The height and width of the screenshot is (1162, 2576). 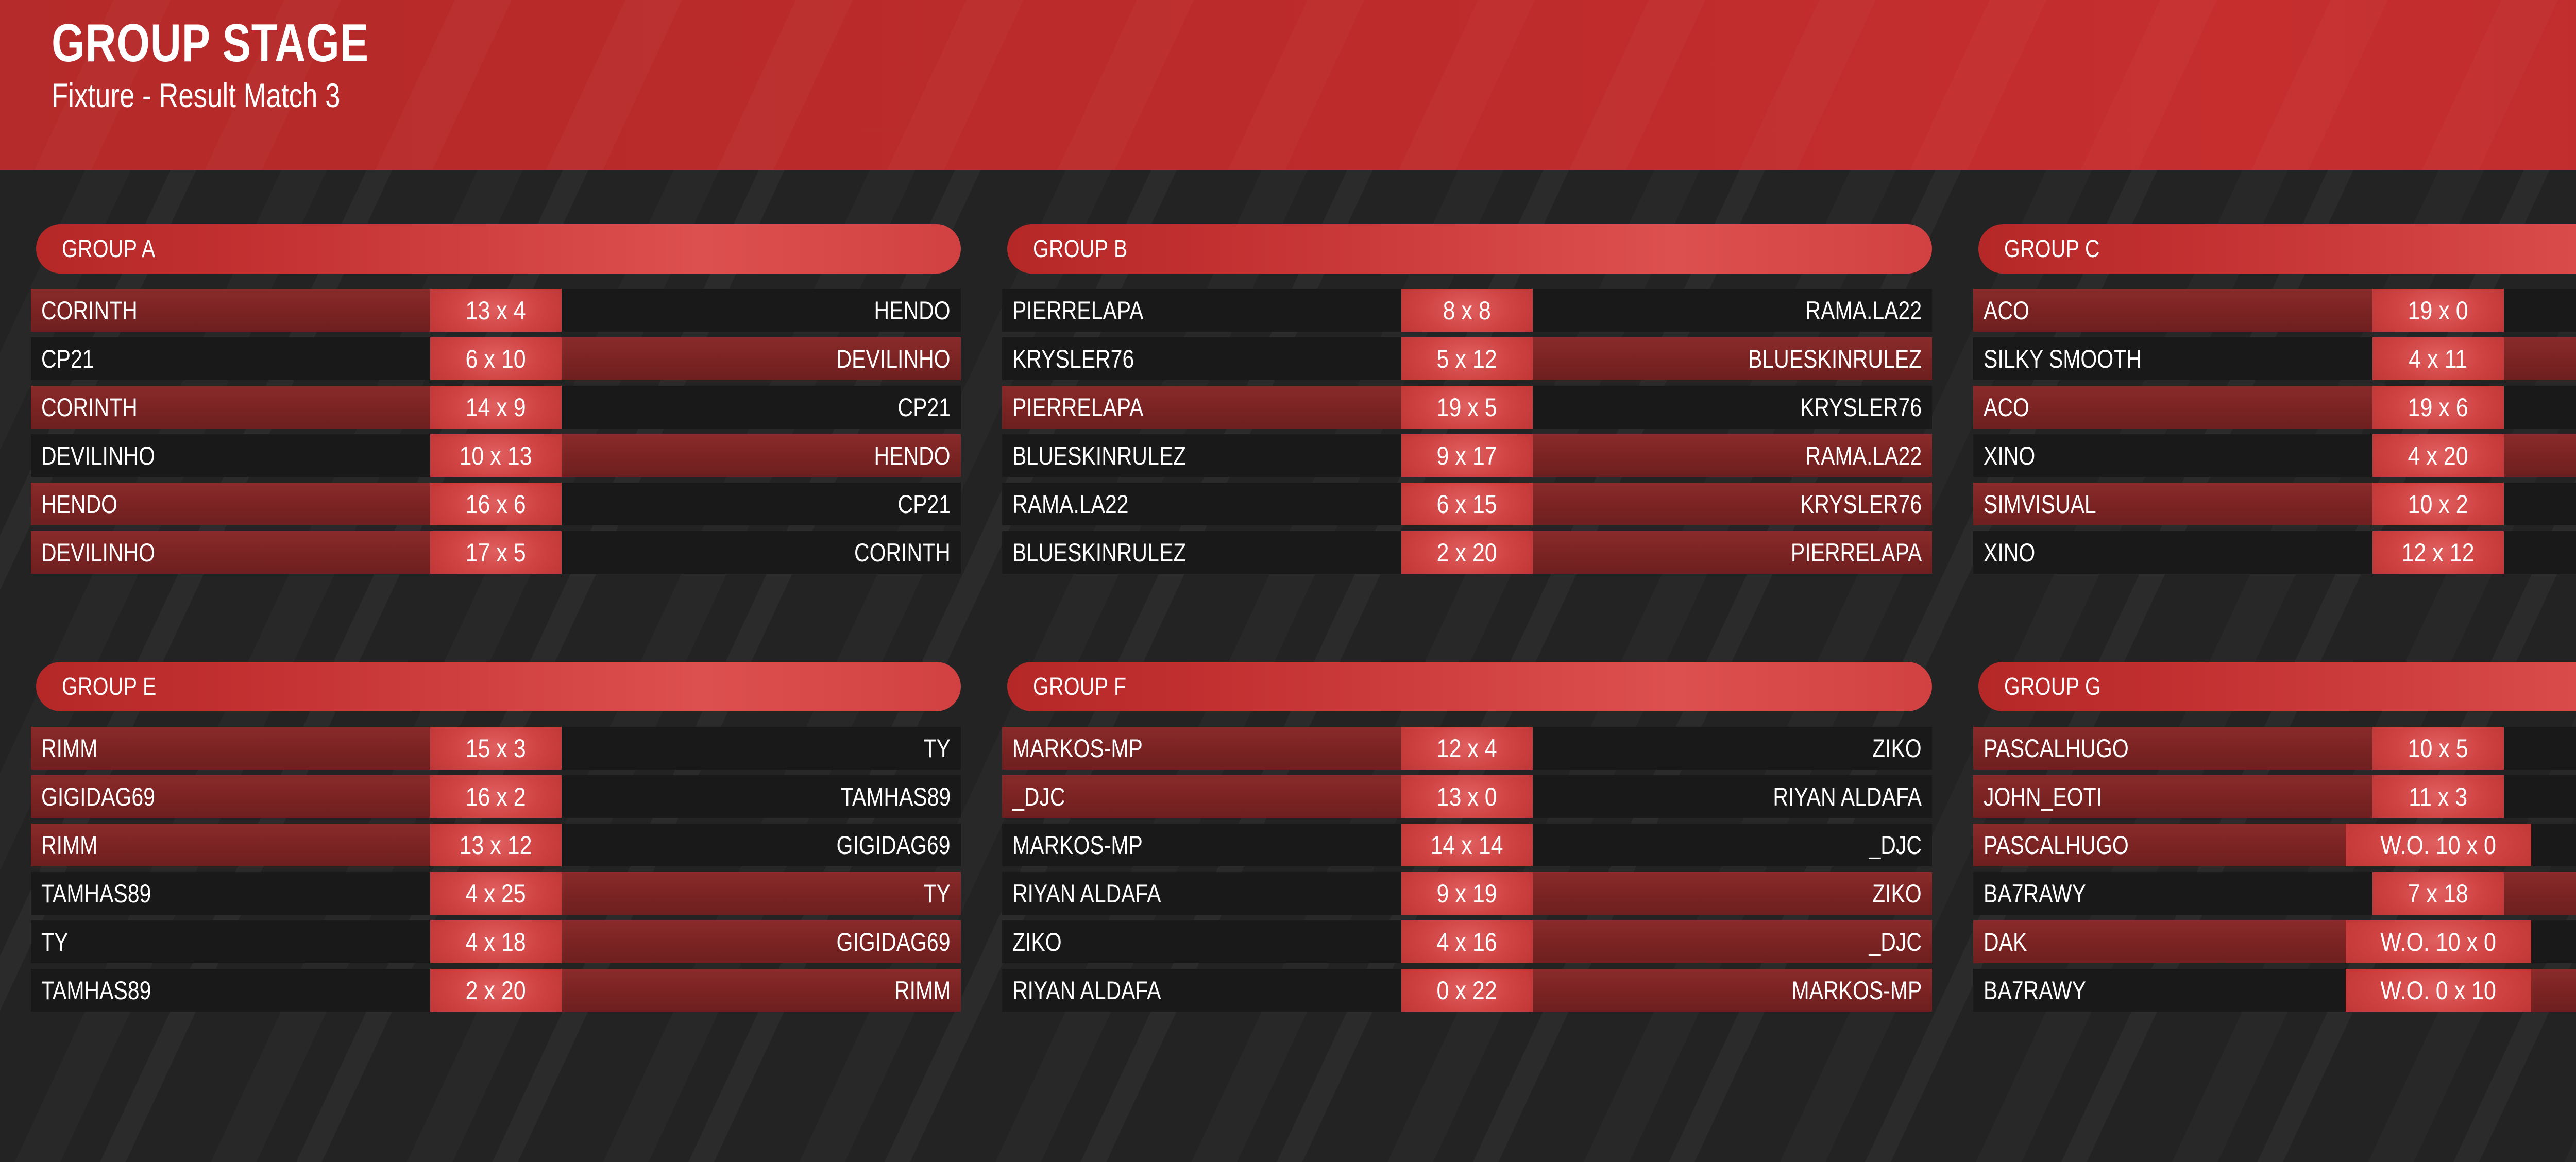 I want to click on match-score: 0 x 22, so click(x=1467, y=990).